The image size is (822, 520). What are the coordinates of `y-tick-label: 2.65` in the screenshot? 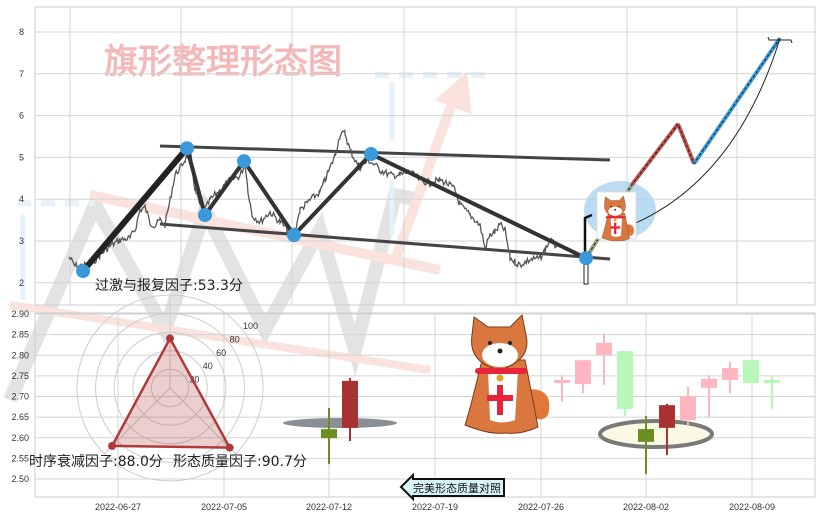 It's located at (20, 417).